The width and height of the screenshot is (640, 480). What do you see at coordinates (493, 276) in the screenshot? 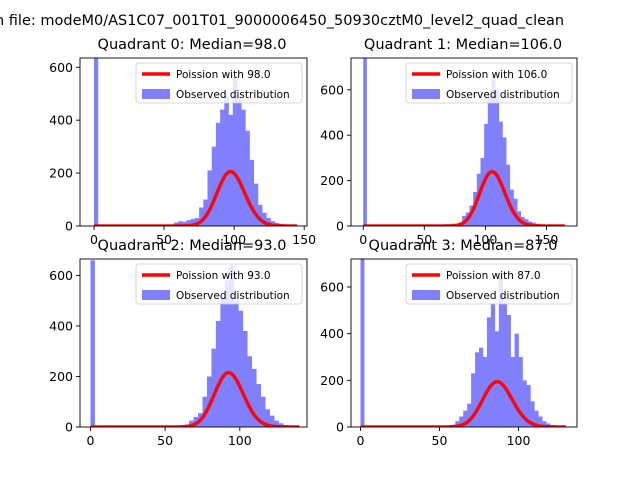
I see `legend-label: Poission with 87.0` at bounding box center [493, 276].